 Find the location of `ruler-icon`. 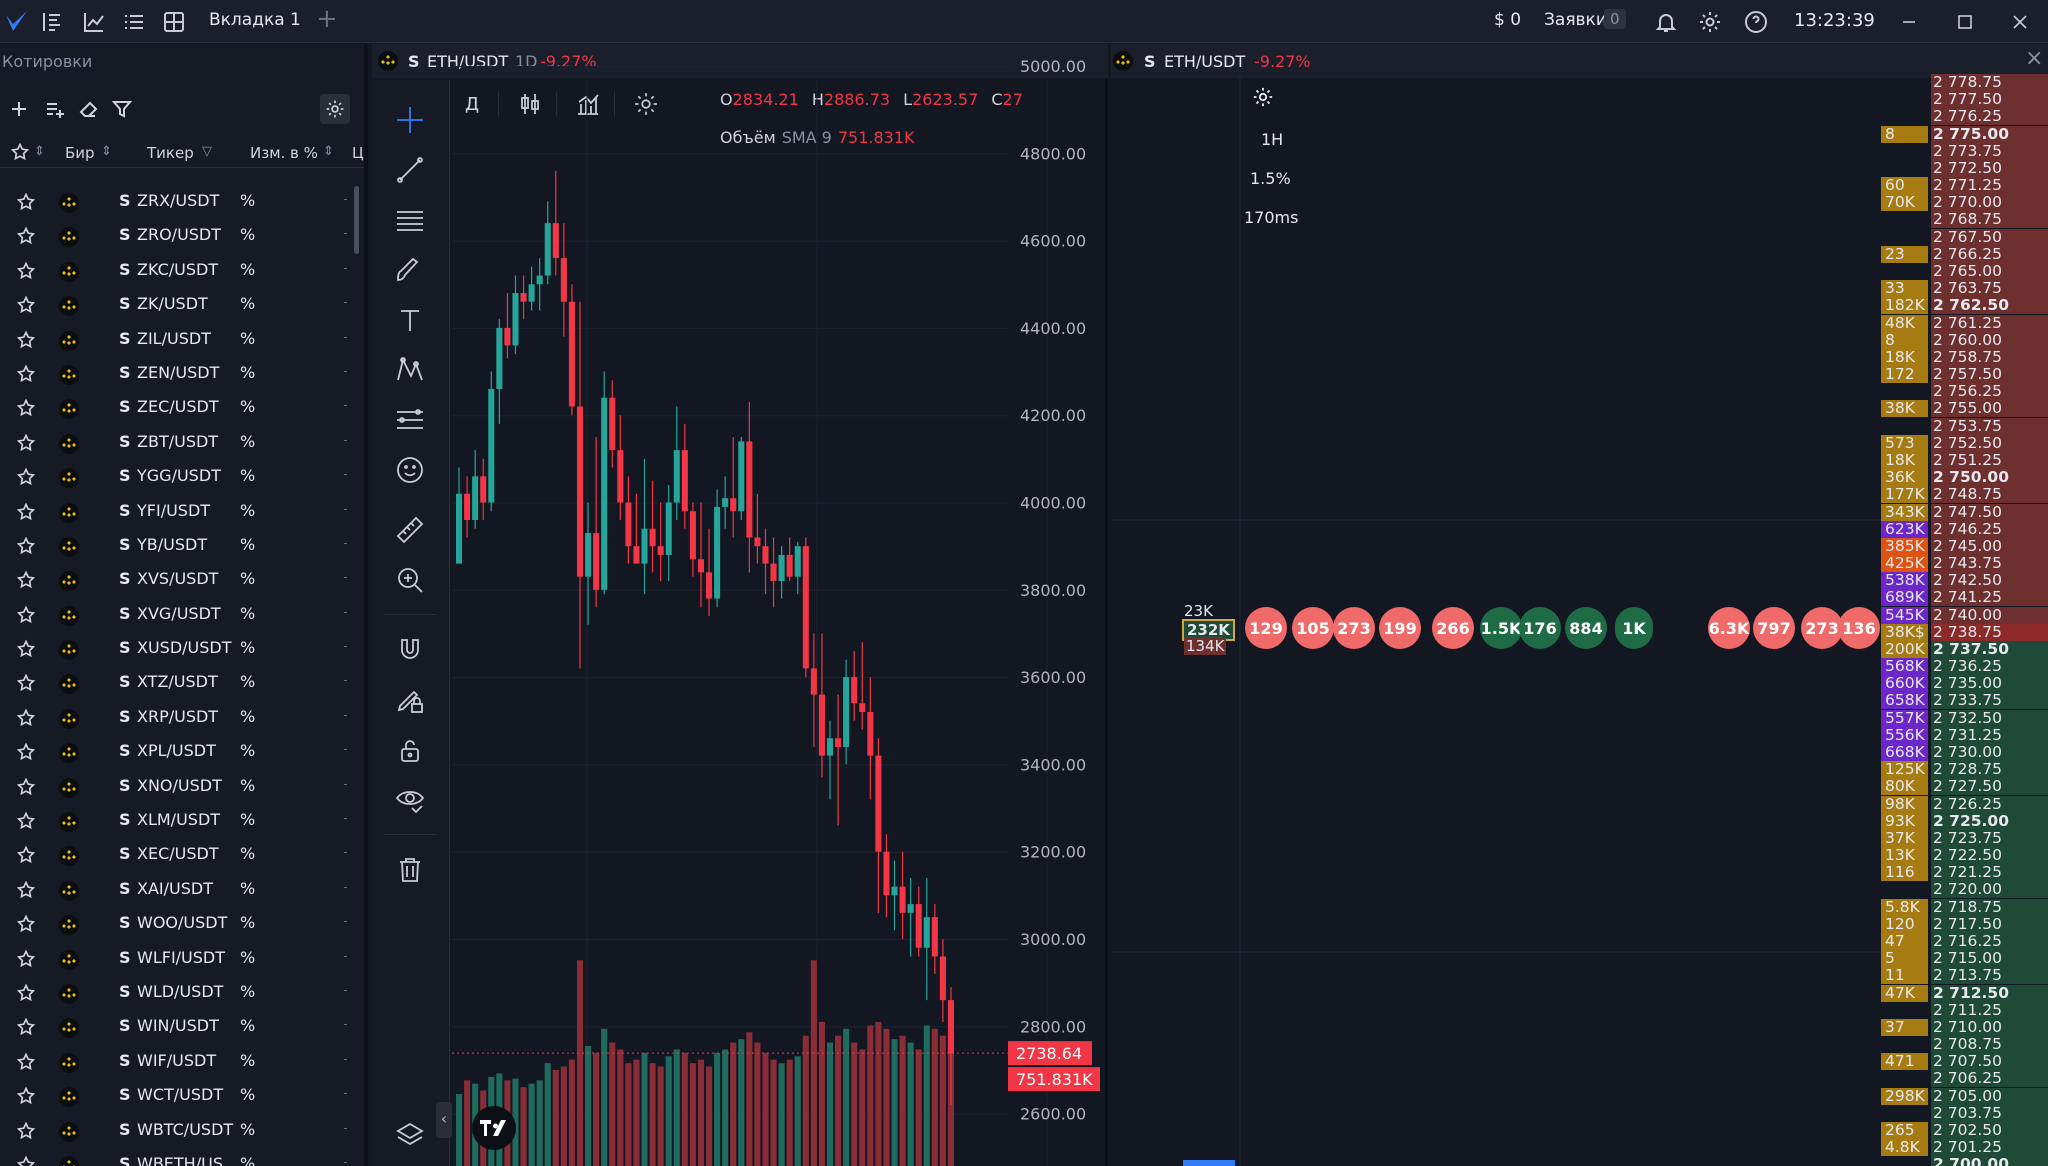

ruler-icon is located at coordinates (410, 530).